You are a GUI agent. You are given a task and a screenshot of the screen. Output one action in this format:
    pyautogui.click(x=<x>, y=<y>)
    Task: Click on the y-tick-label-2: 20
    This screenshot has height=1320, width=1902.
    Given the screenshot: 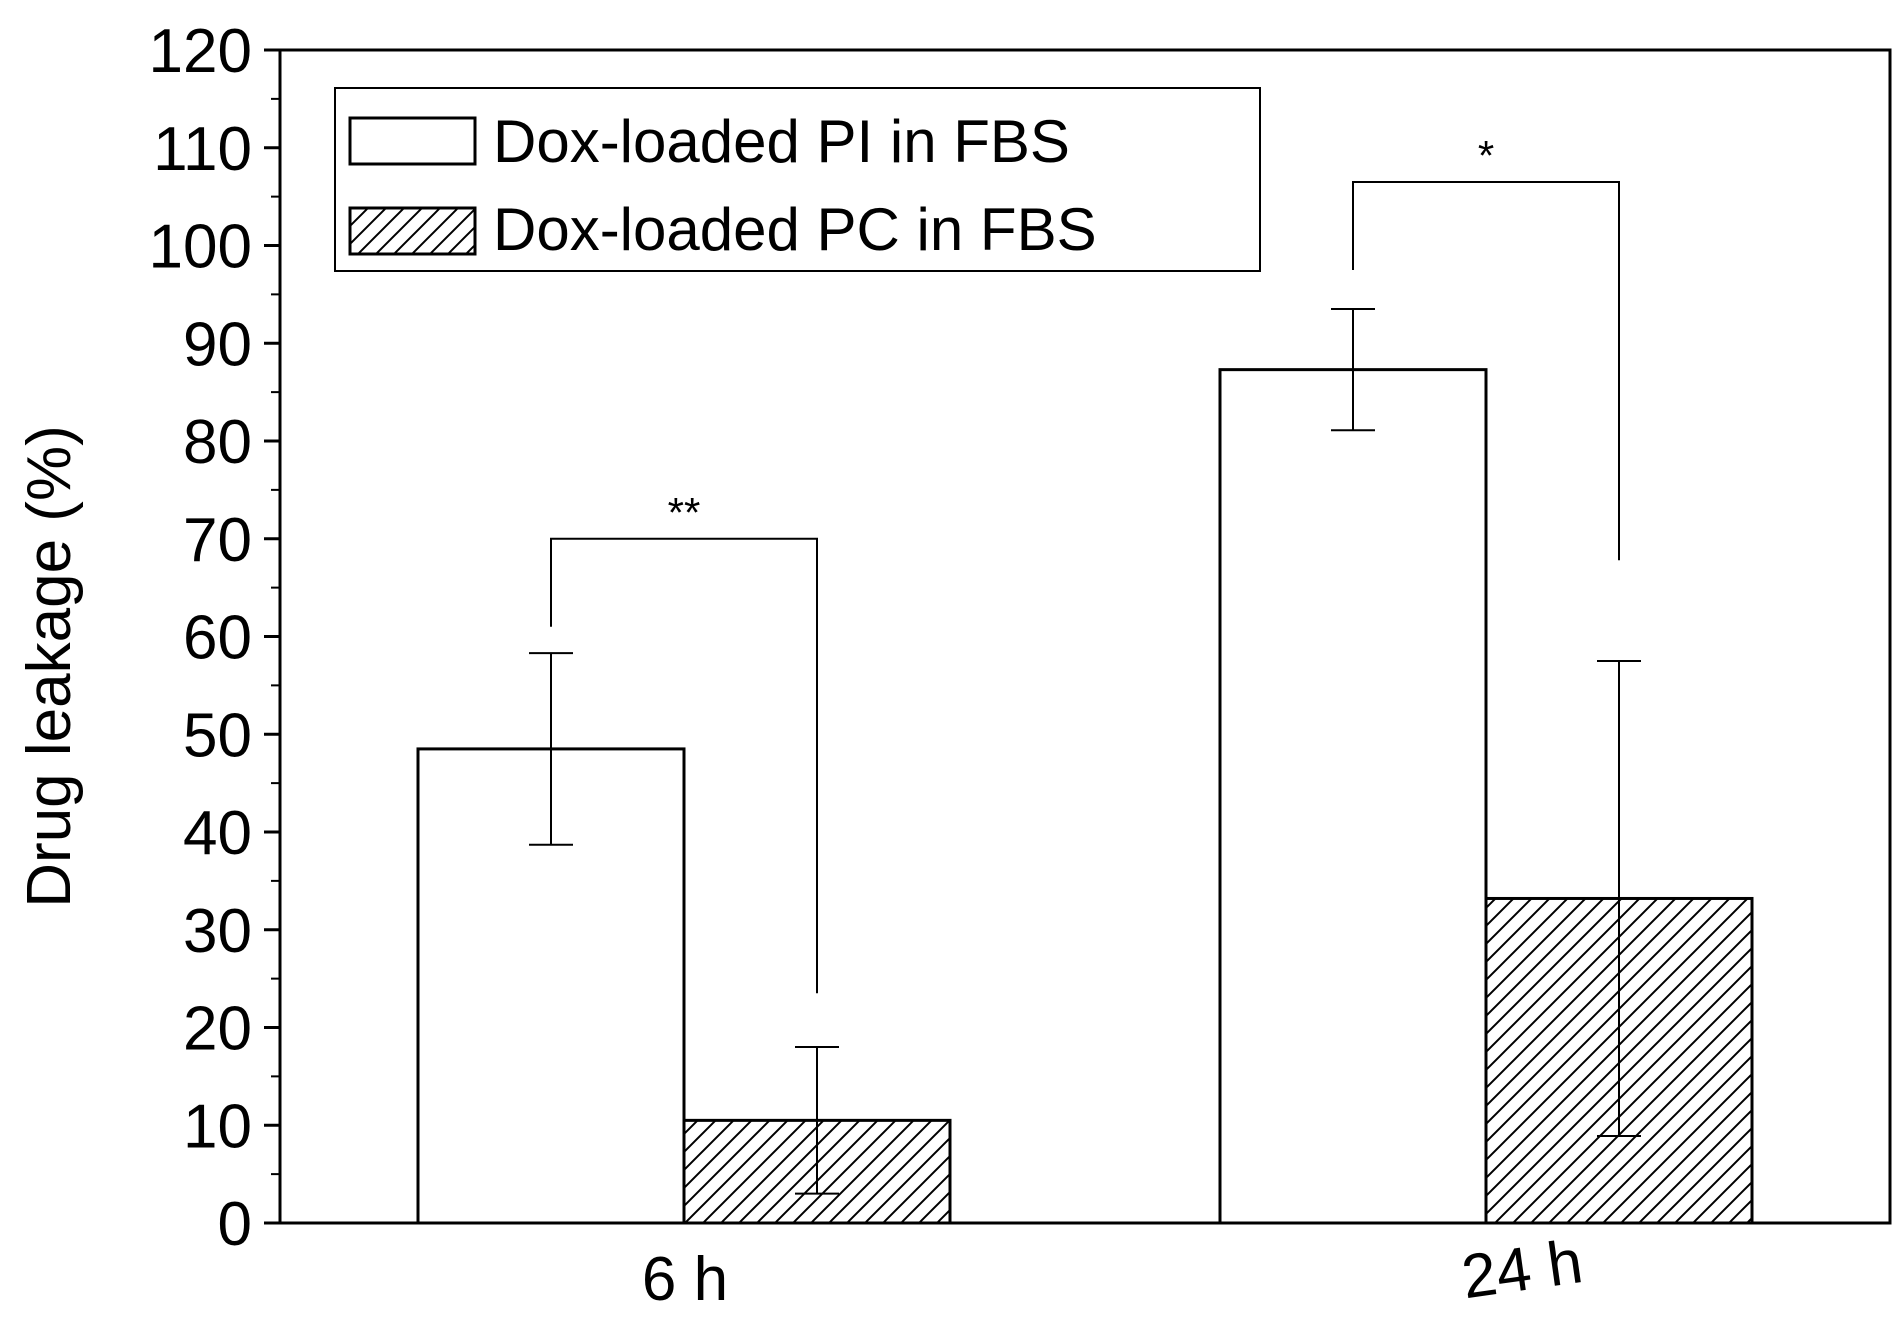 What is the action you would take?
    pyautogui.click(x=217, y=1029)
    